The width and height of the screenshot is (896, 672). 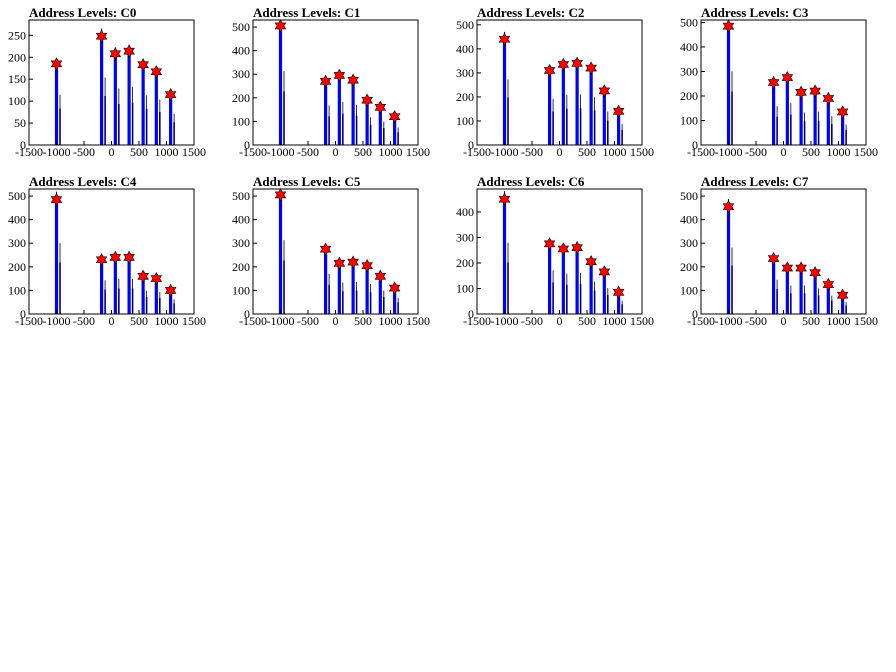 I want to click on x-tick-label: 1500, so click(x=642, y=152).